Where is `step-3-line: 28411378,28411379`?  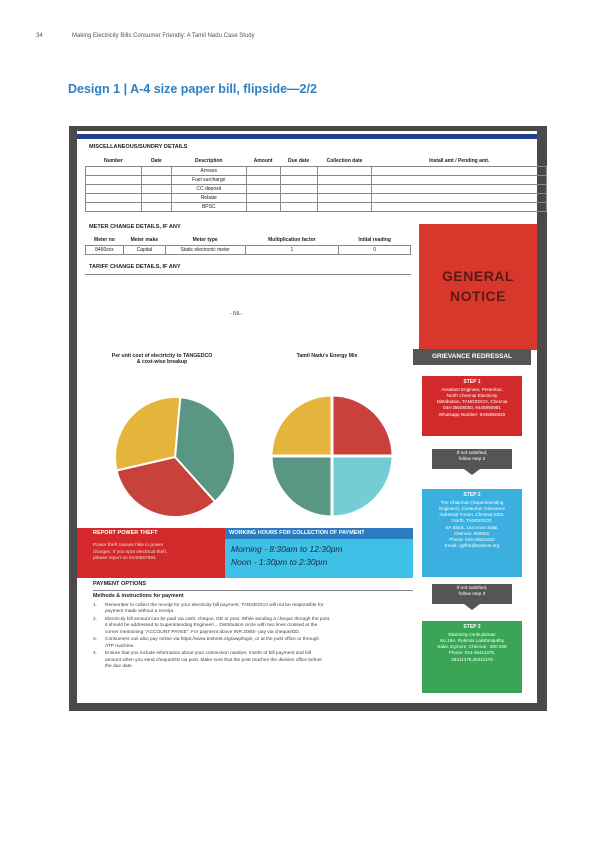
step-3-line: 28411378,28411379 is located at coordinates (472, 659).